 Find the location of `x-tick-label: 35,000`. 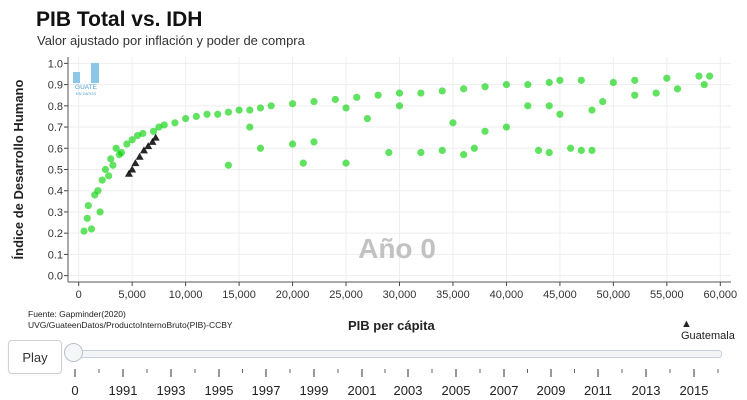

x-tick-label: 35,000 is located at coordinates (453, 295).